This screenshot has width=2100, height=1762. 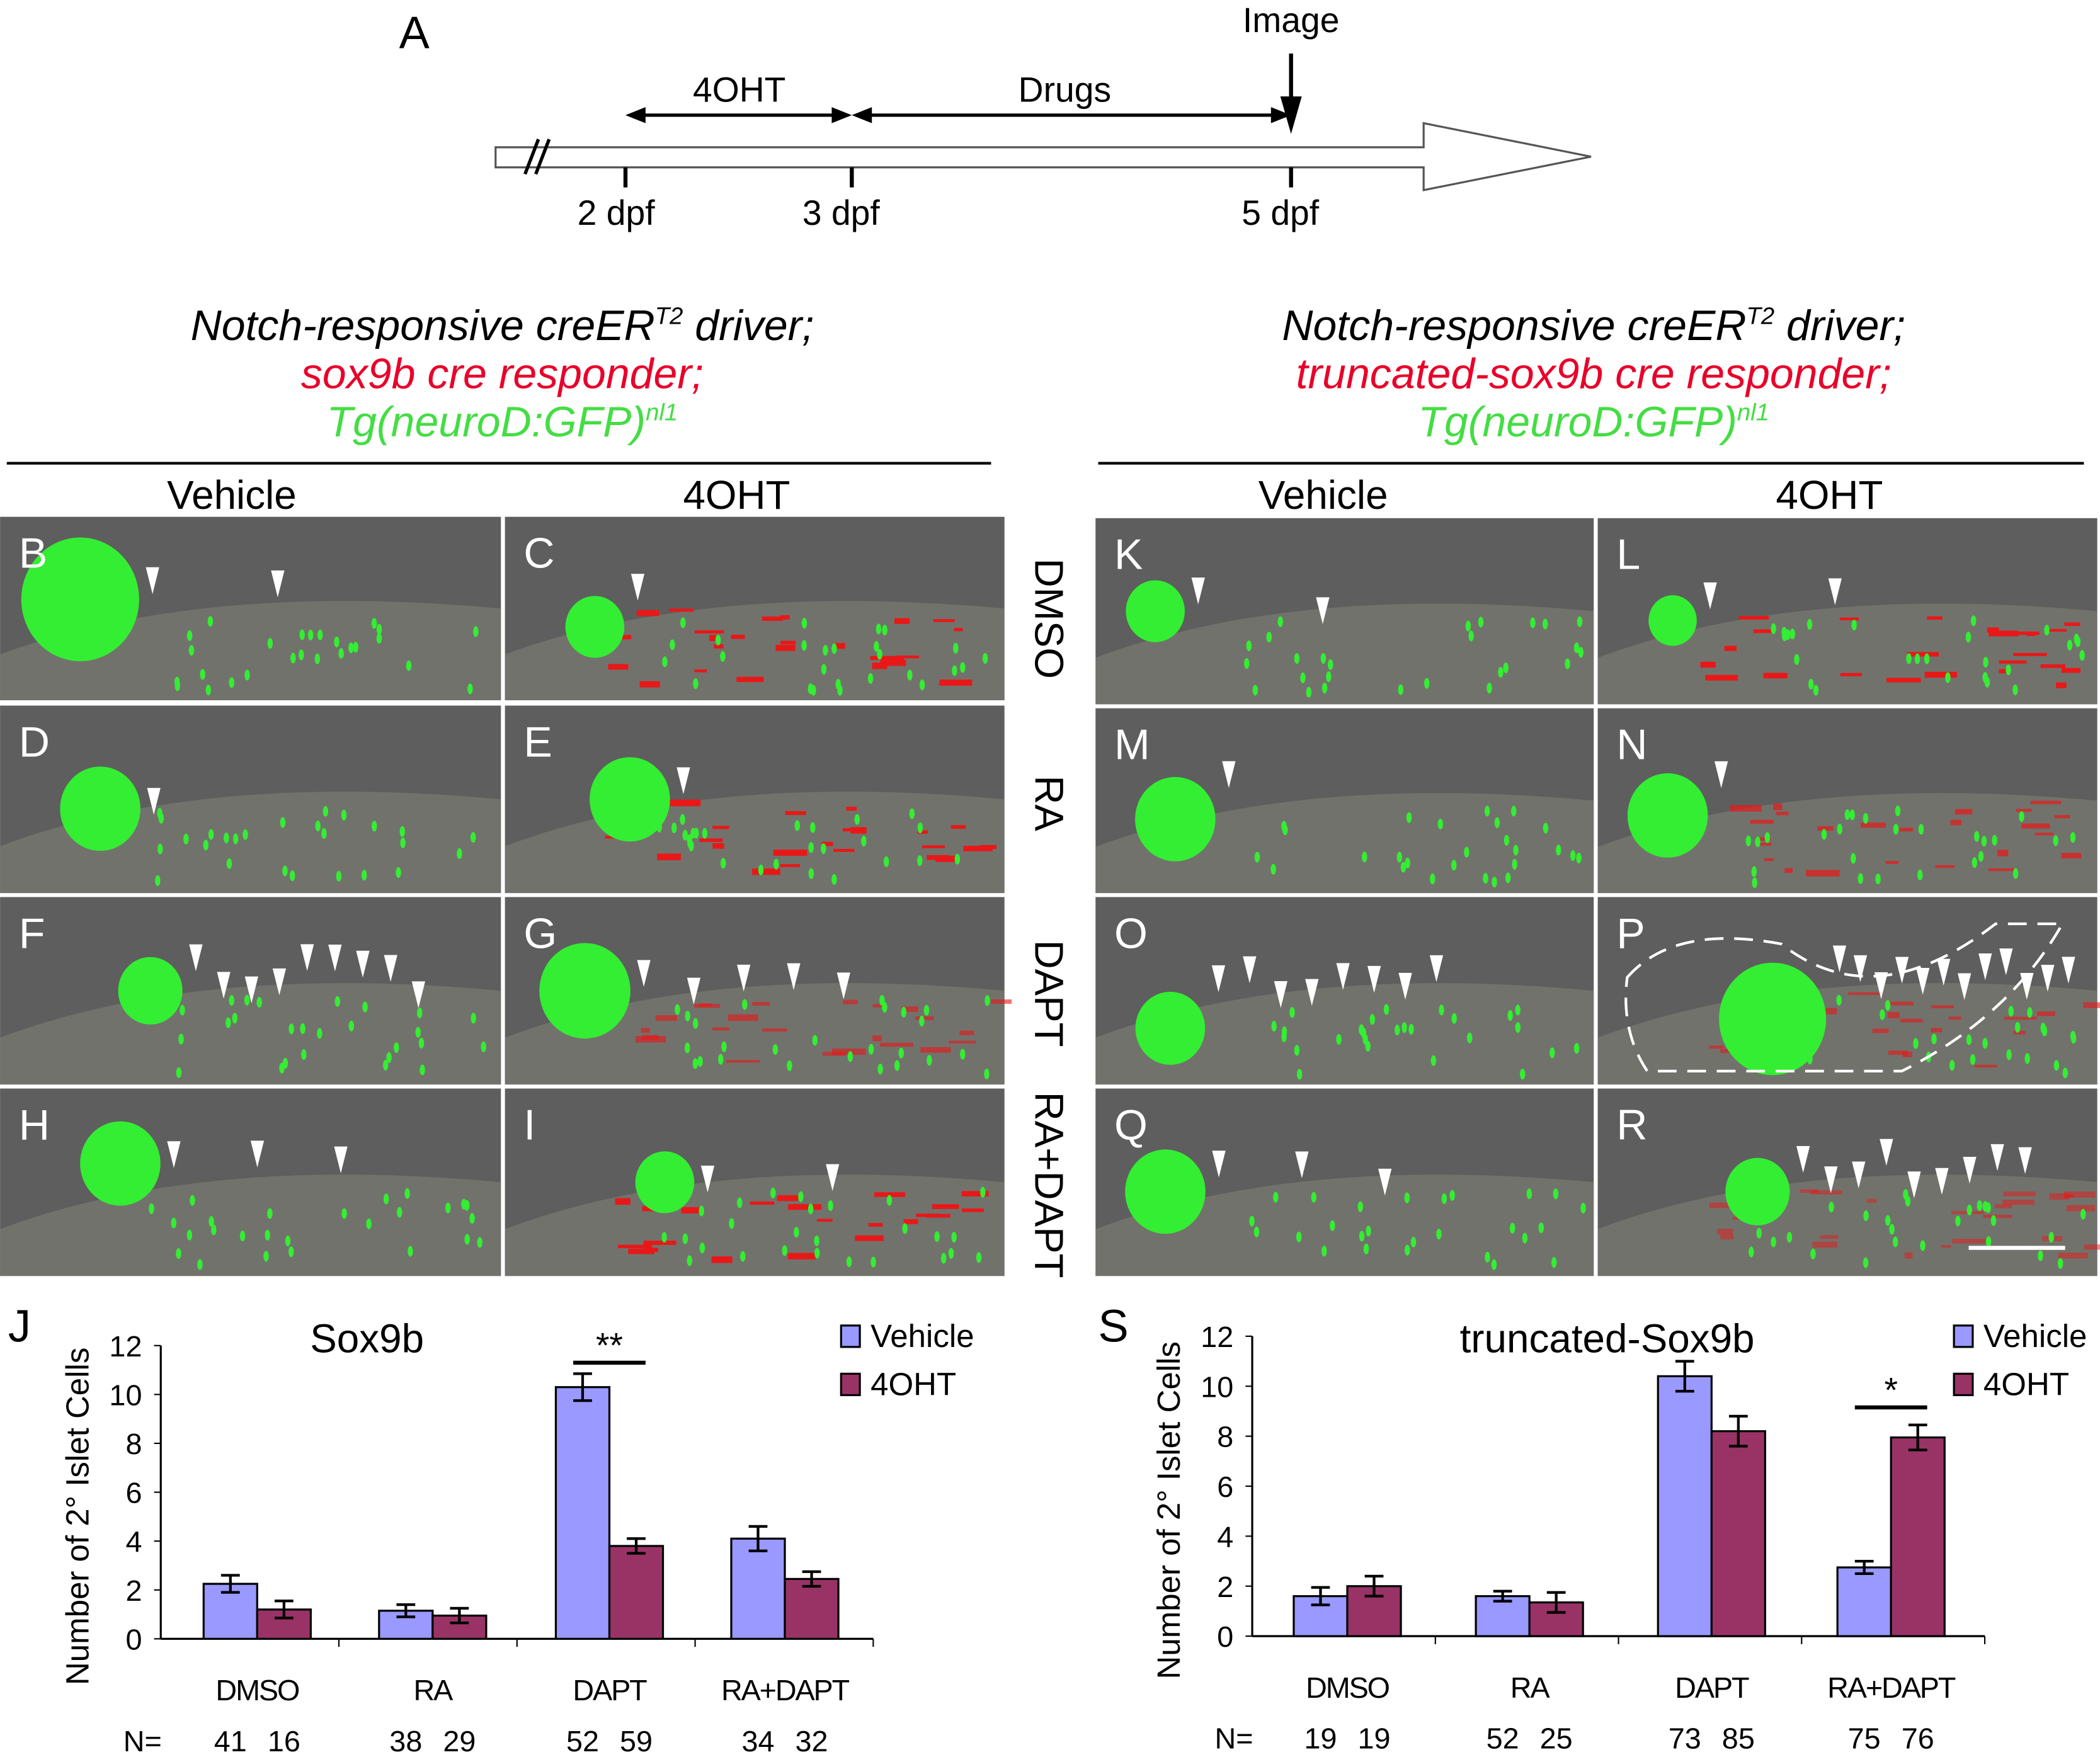 I want to click on x-tick-label: RA, so click(x=434, y=1690).